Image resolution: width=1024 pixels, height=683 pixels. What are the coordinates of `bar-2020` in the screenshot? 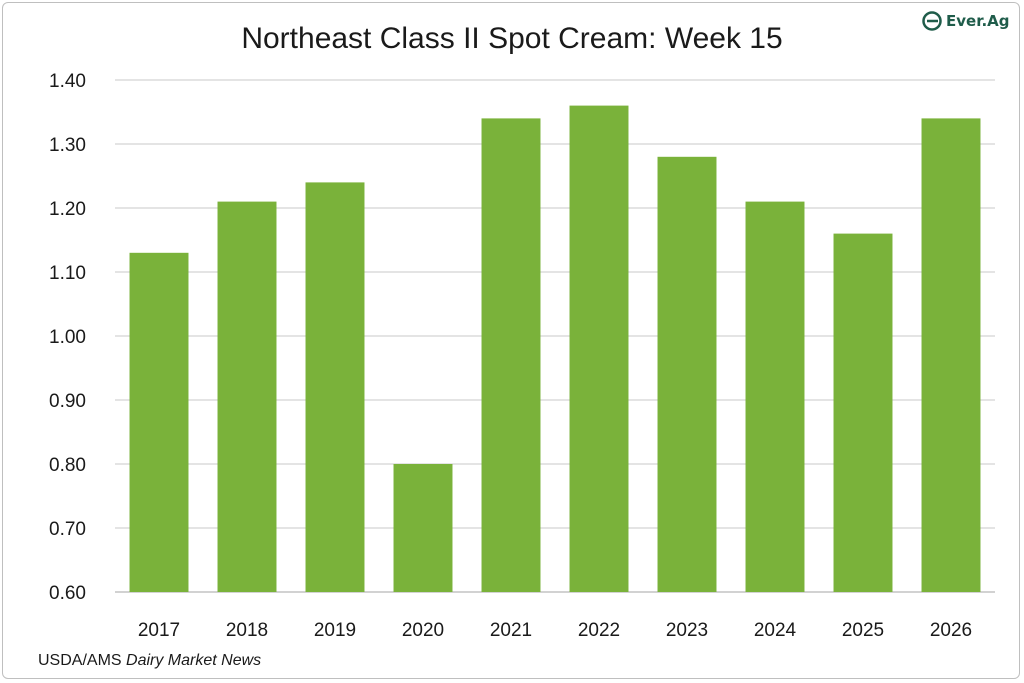 It's located at (423, 528).